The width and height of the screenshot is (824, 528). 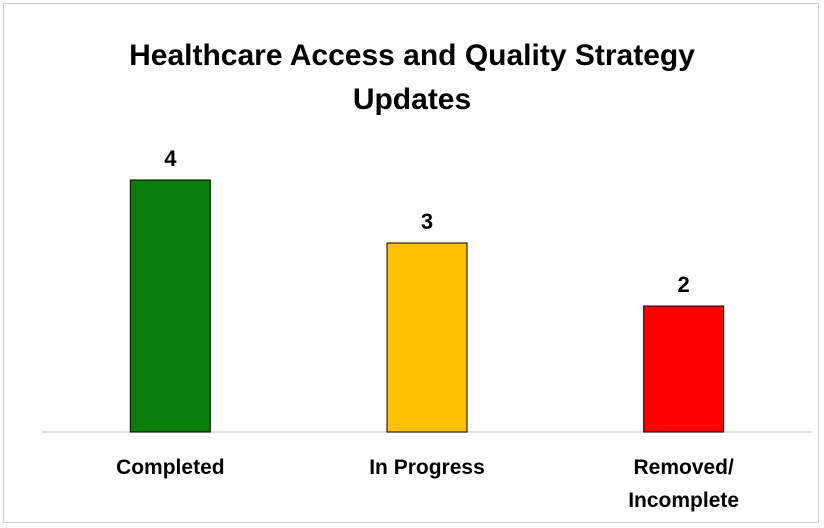 I want to click on data-label: 4, so click(x=170, y=158).